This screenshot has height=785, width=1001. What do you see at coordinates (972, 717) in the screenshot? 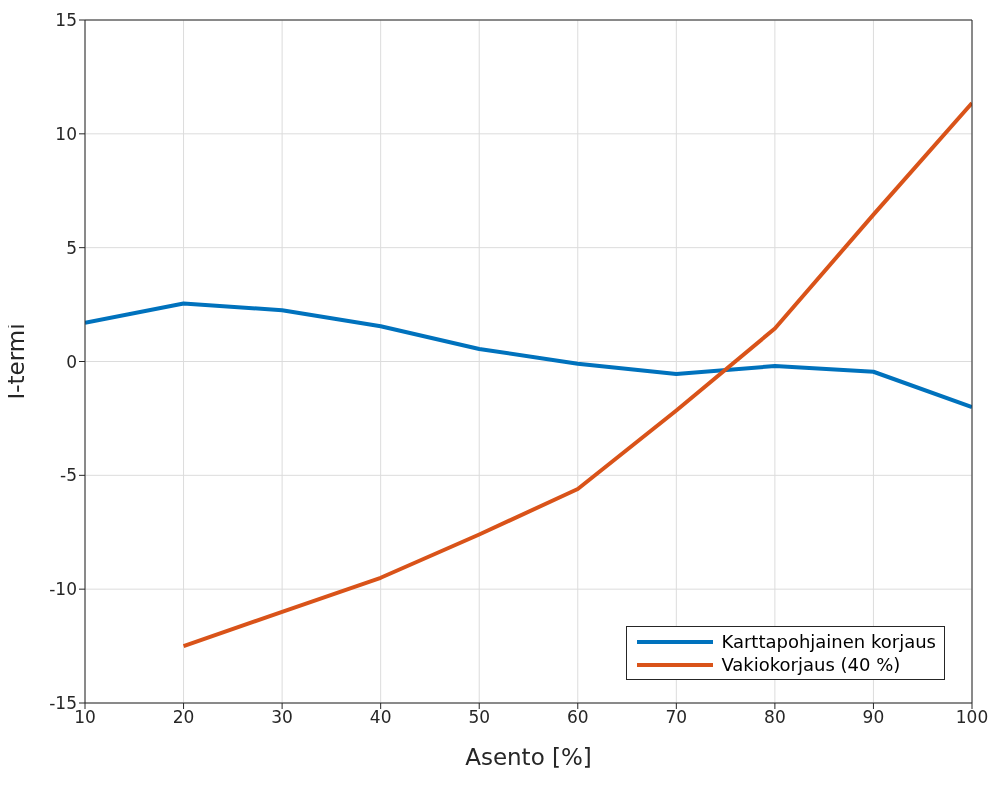
I see `x-tick-label: 100` at bounding box center [972, 717].